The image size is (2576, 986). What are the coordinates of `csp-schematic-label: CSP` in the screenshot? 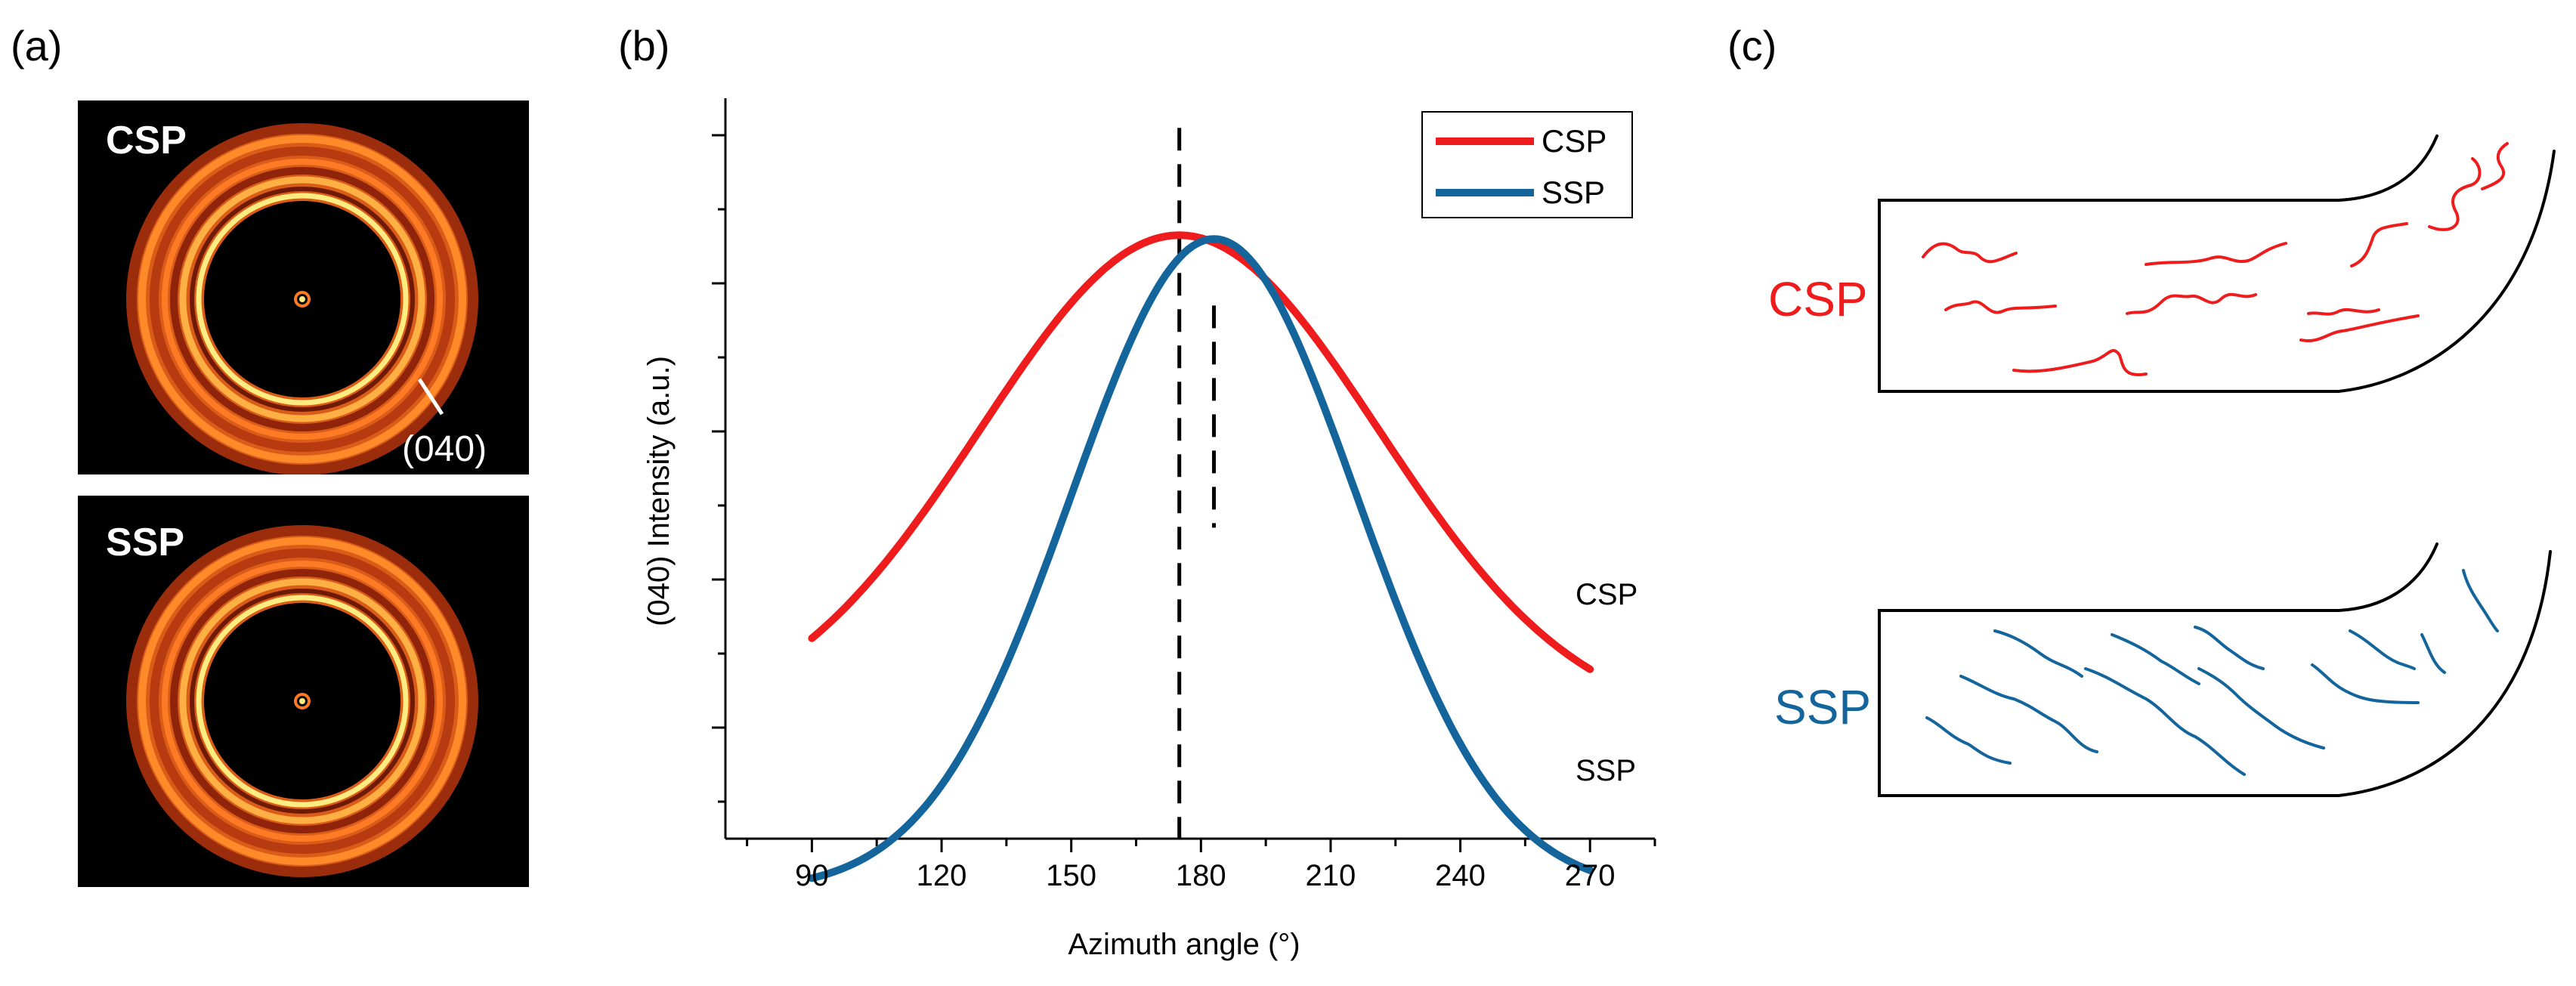 It's located at (1818, 299).